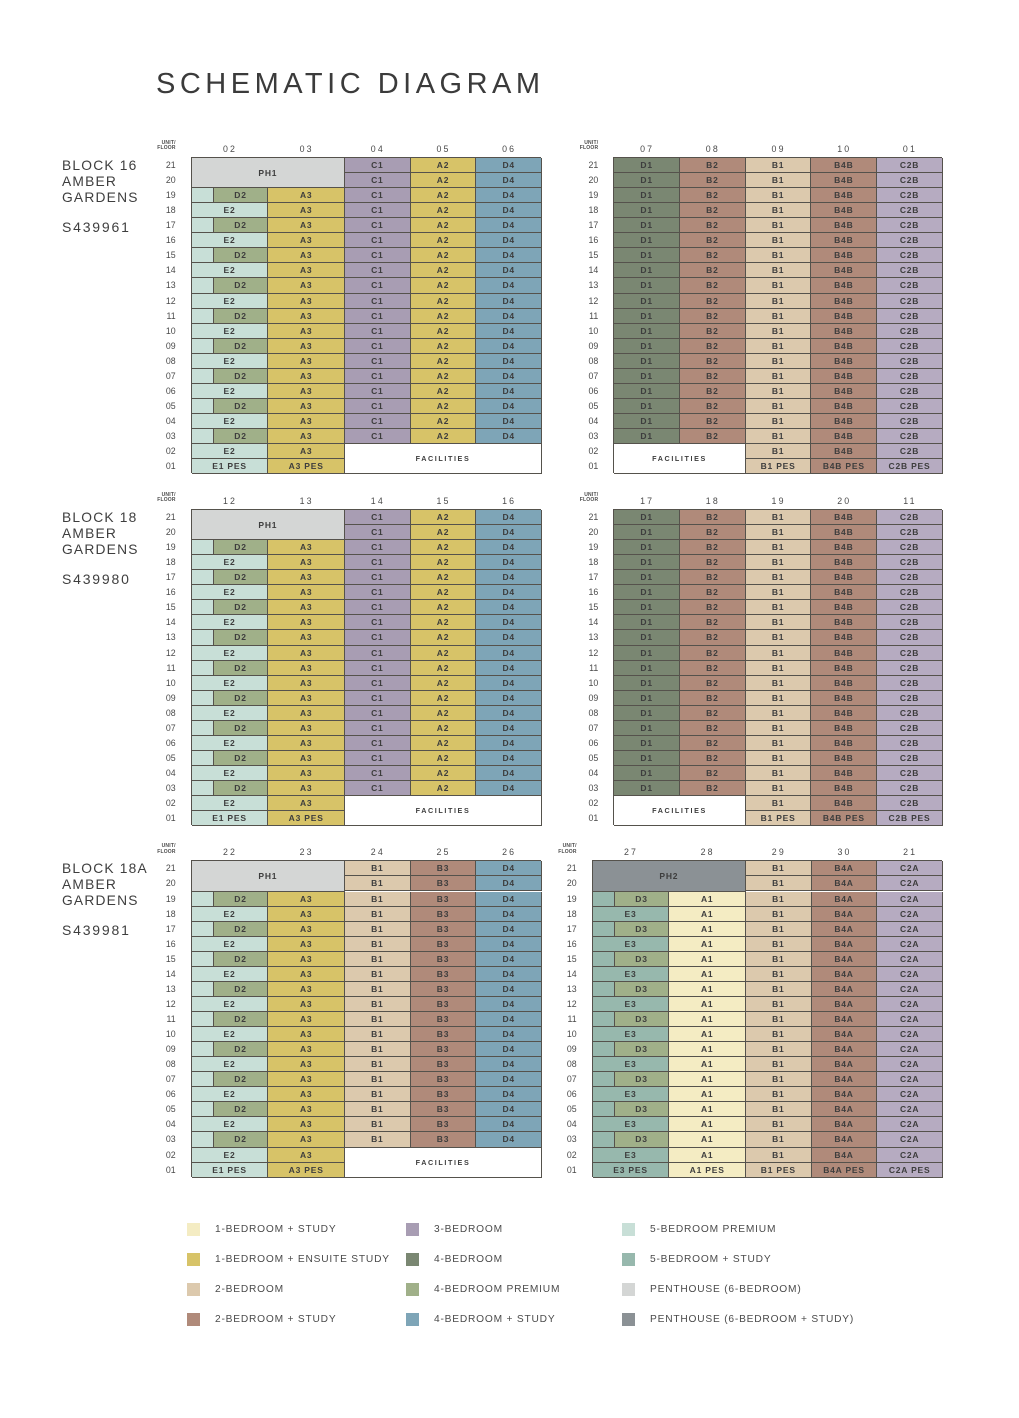 The image size is (1019, 1418). I want to click on column-header: 11, so click(910, 501).